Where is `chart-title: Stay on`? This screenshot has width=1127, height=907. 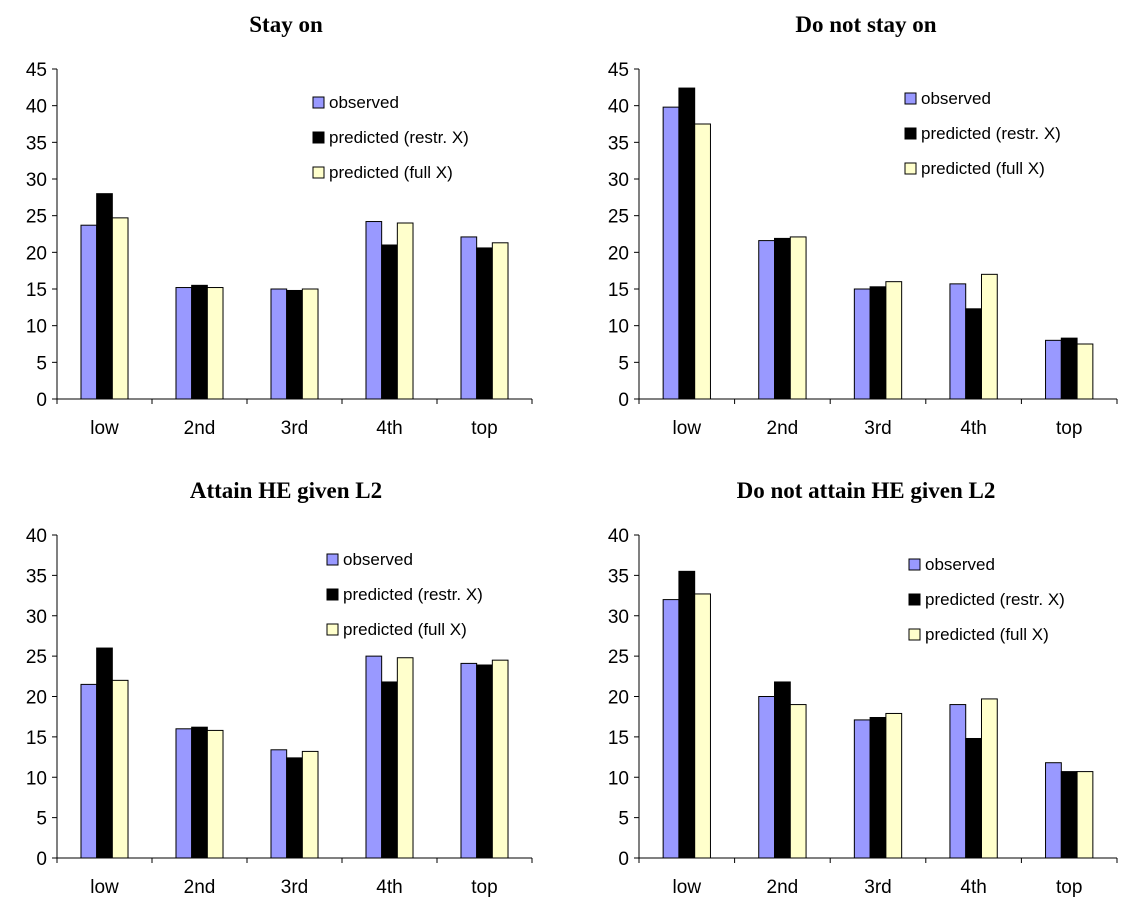 chart-title: Stay on is located at coordinates (286, 24).